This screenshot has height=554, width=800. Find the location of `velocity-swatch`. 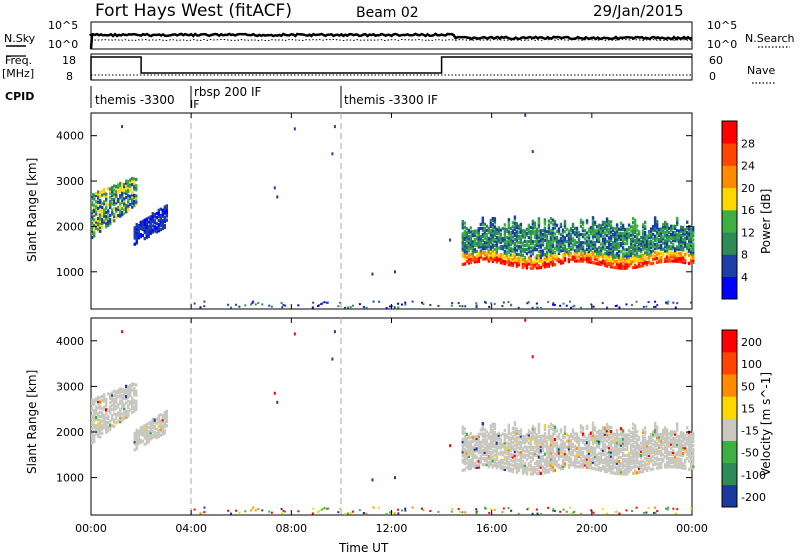

velocity-swatch is located at coordinates (729, 363).